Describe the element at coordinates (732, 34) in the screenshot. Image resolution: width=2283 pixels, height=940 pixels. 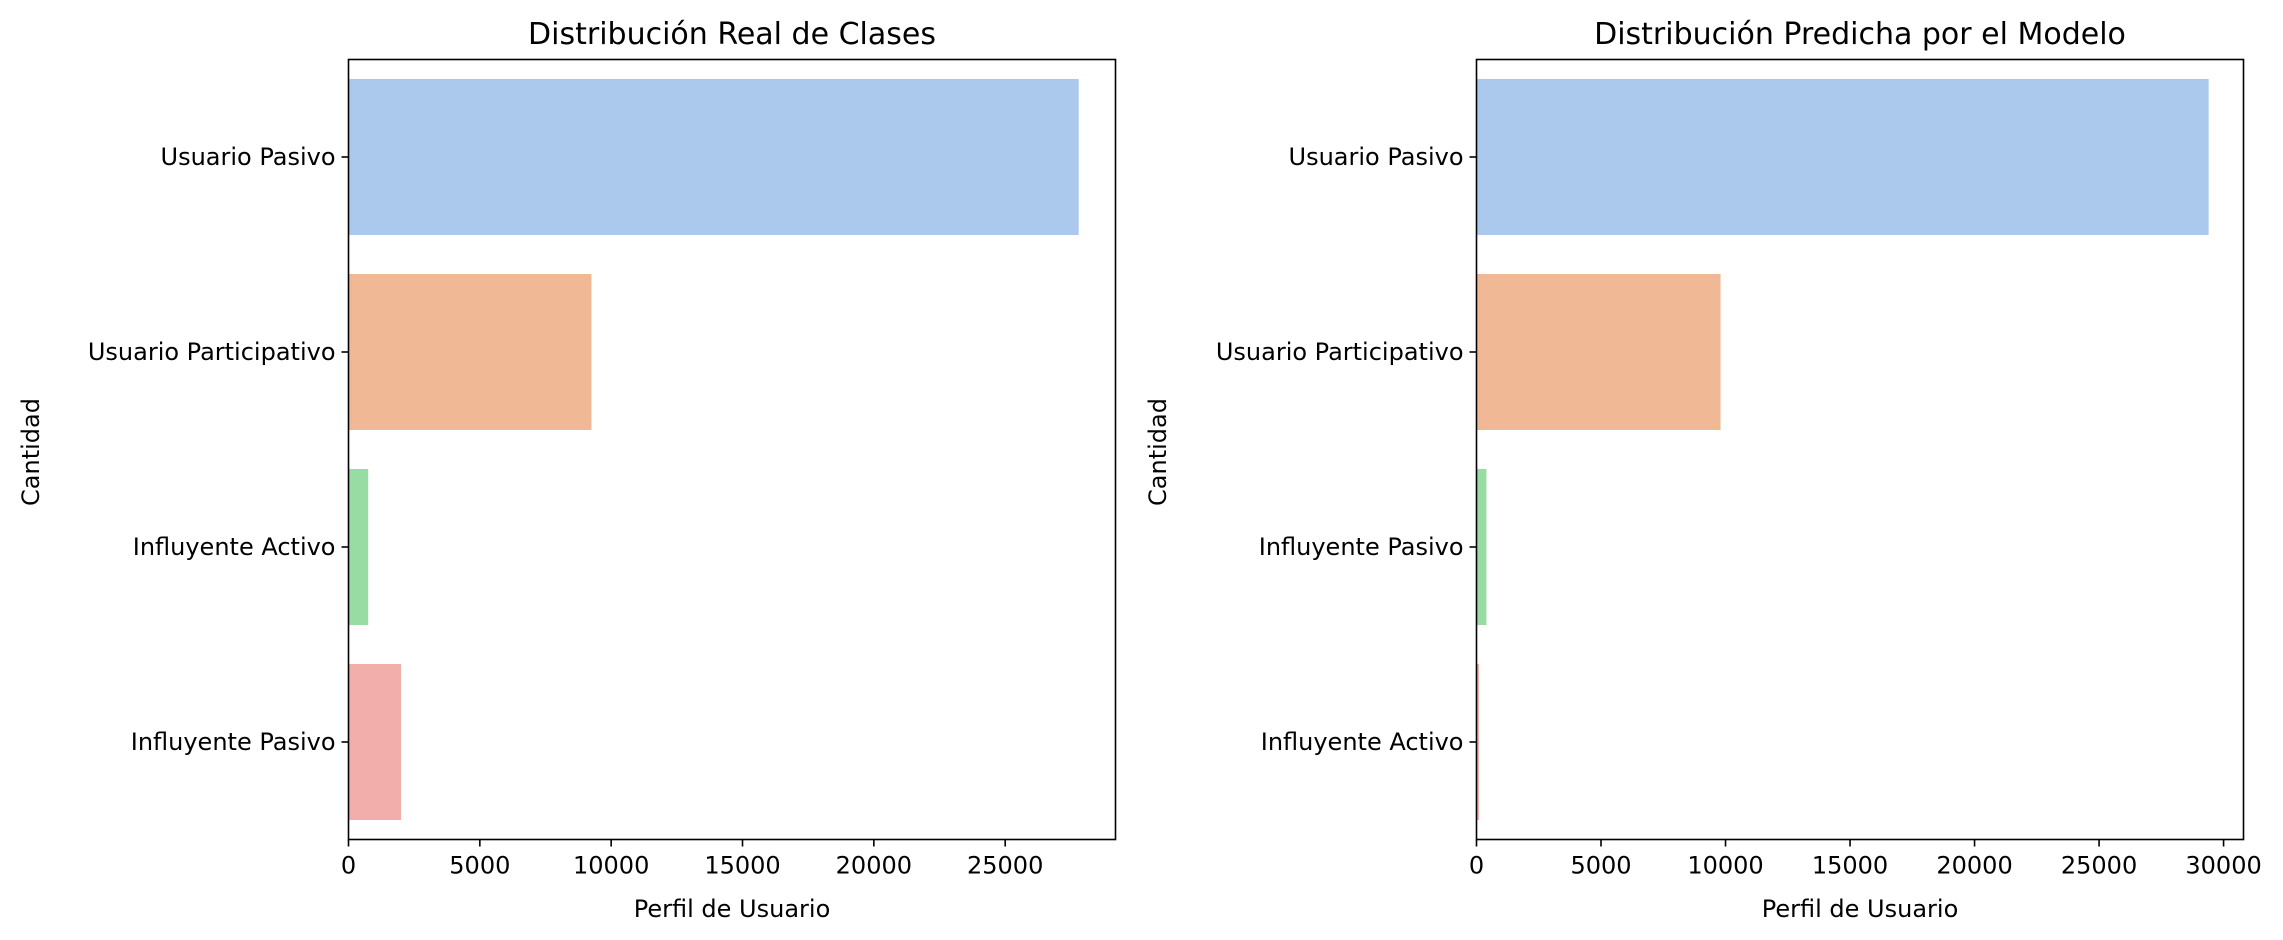
I see `chart-title: Distribución Real de Clases` at that location.